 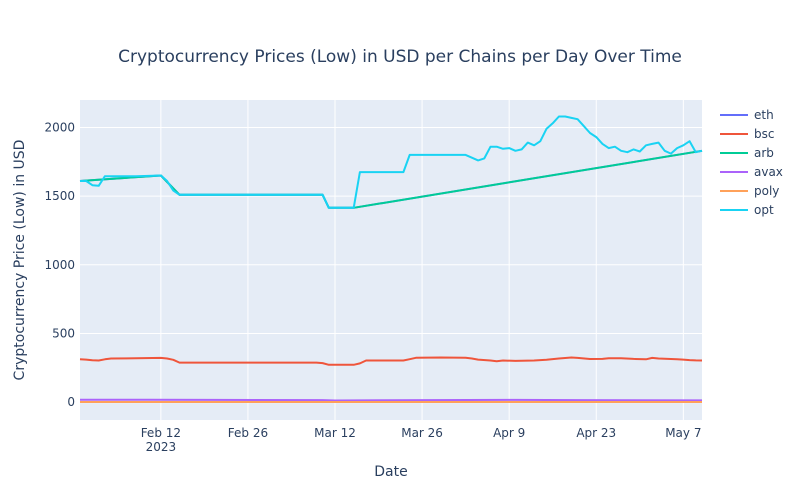 What do you see at coordinates (766, 191) in the screenshot?
I see `legend-label: poly` at bounding box center [766, 191].